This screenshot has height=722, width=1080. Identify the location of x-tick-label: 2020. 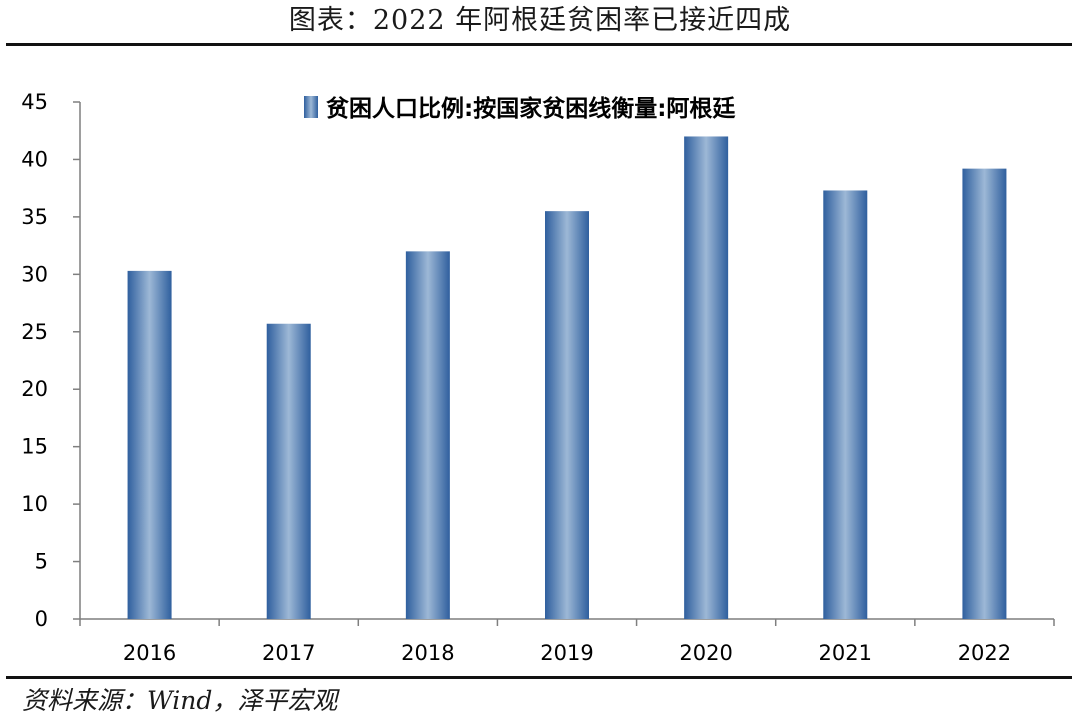
(705, 653).